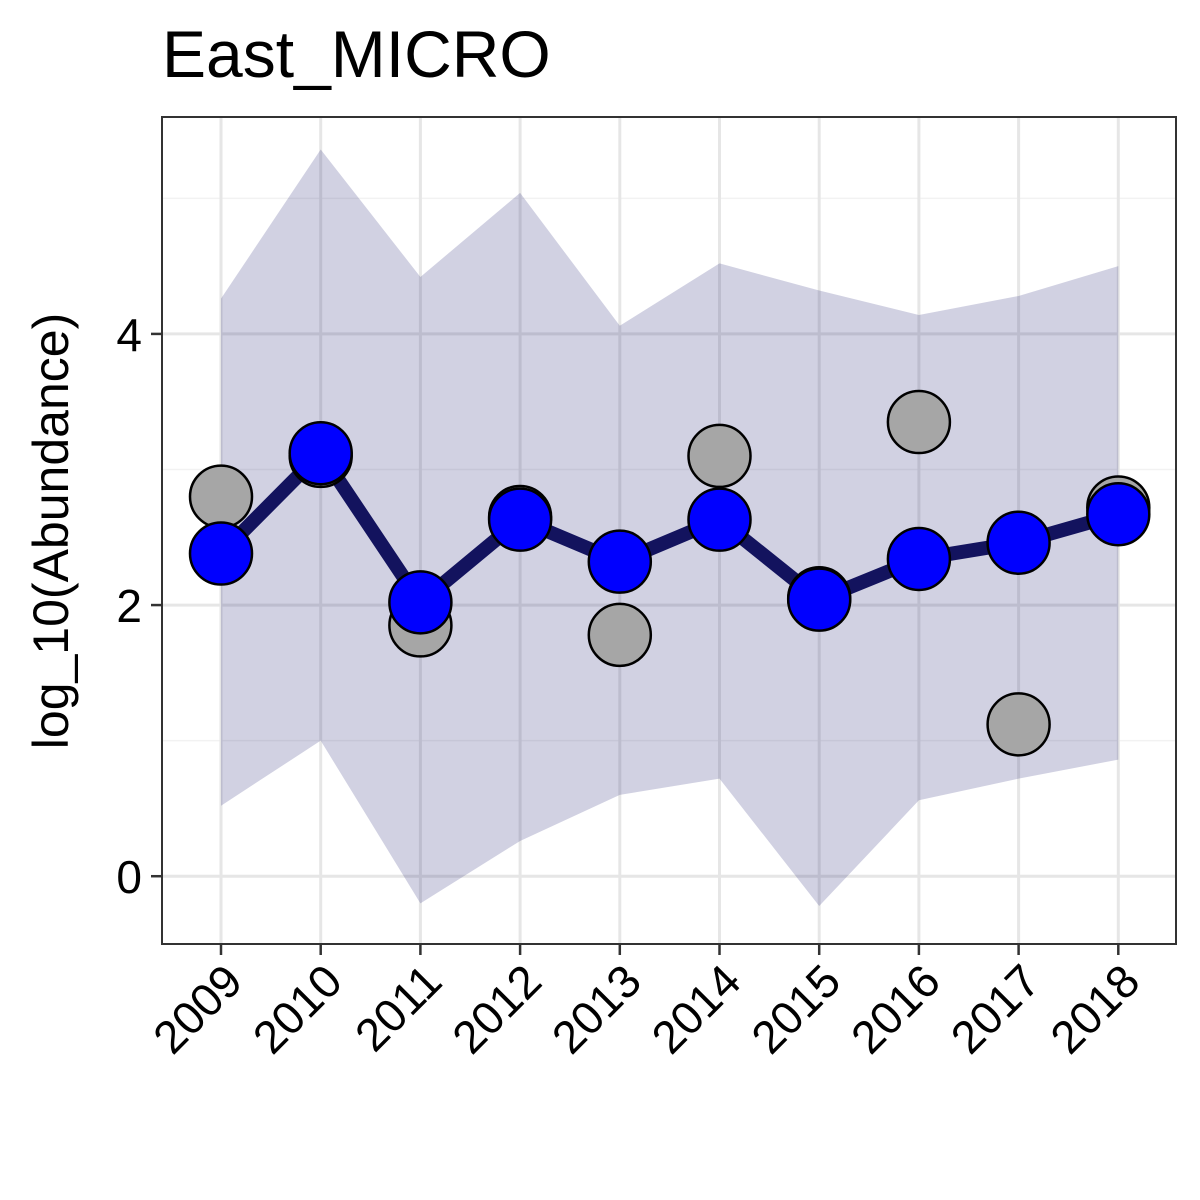 Image resolution: width=1200 pixels, height=1200 pixels. Describe the element at coordinates (129, 606) in the screenshot. I see `y-tick-label: 2` at that location.